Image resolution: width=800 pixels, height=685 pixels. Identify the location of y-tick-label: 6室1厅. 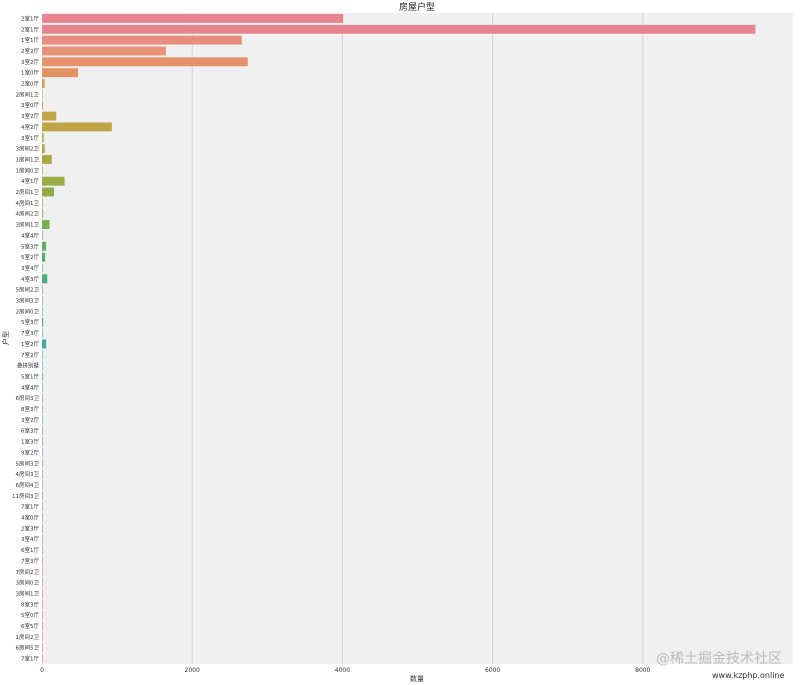
(30, 550).